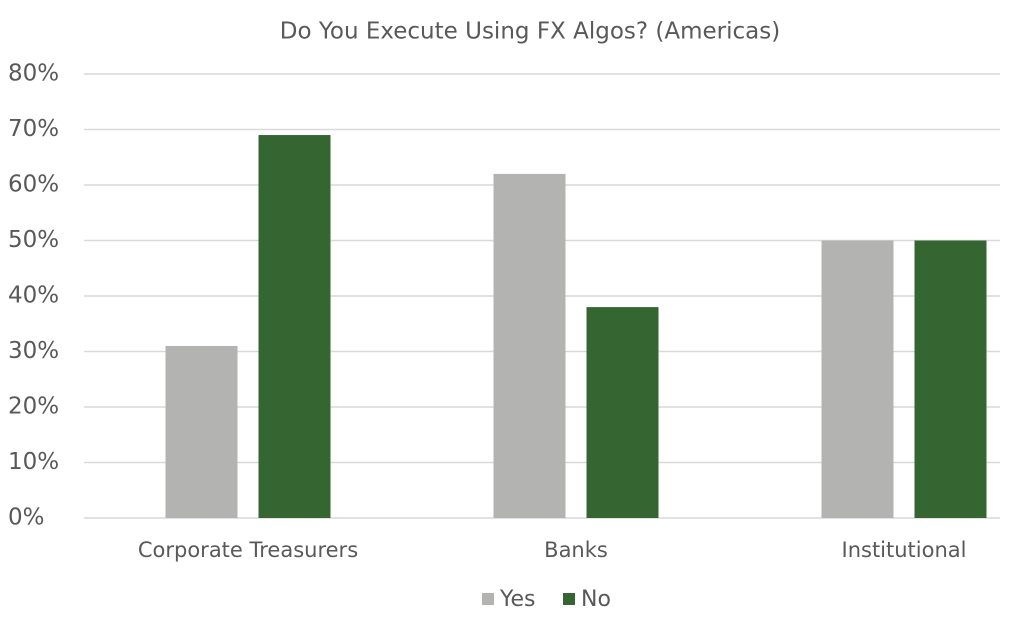  I want to click on y-tick-label: 0%, so click(26, 518).